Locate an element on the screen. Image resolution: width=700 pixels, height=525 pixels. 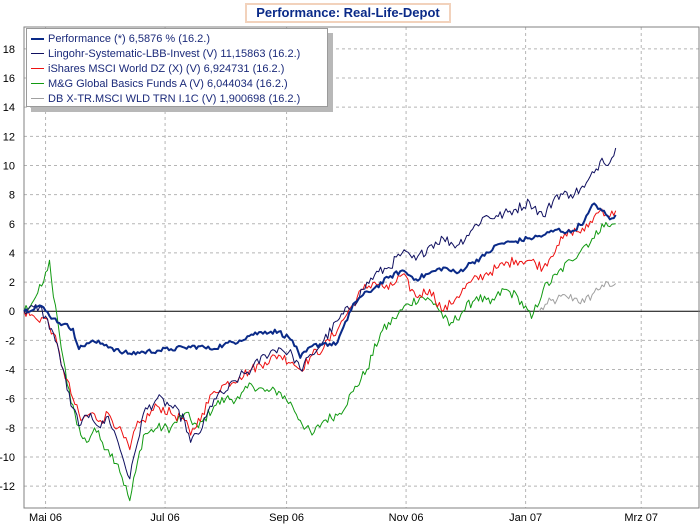
x-tick-label: Nov 06 is located at coordinates (406, 518).